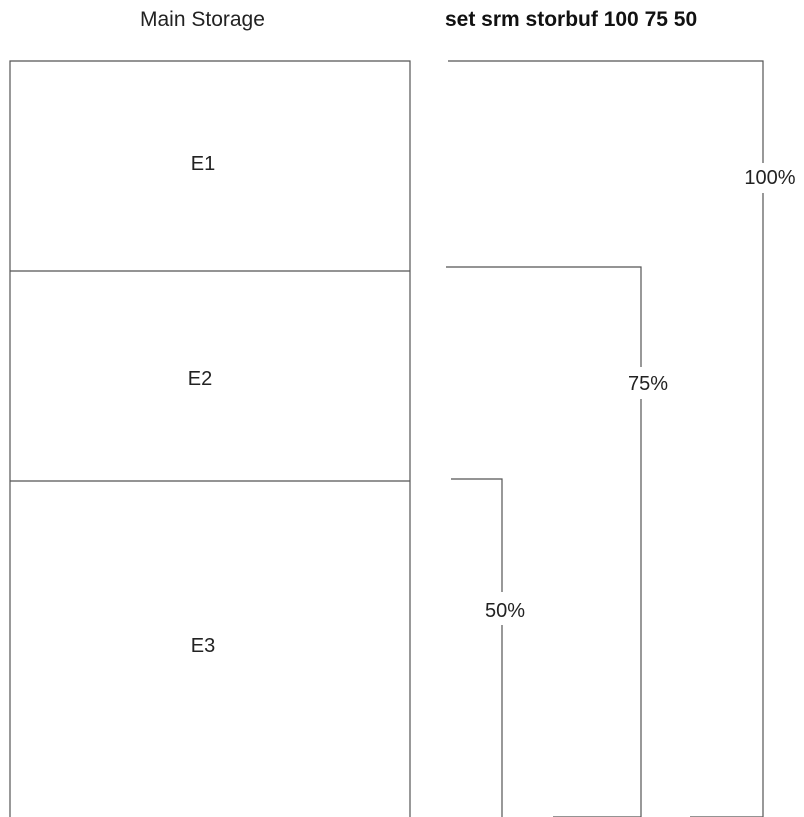 The width and height of the screenshot is (804, 817). I want to click on region-label-e3: E3, so click(203, 646).